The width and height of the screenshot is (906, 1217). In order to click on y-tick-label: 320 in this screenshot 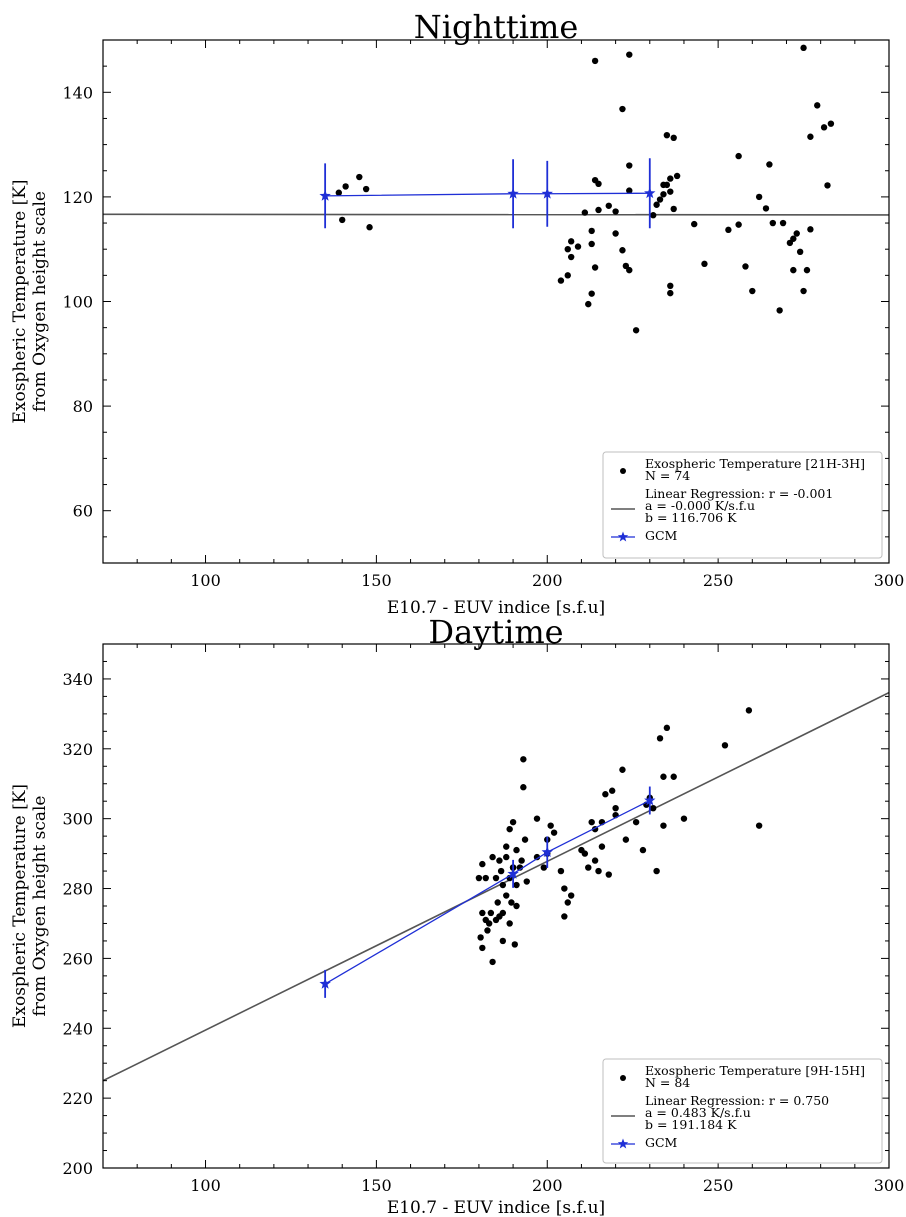, I will do `click(77, 749)`.